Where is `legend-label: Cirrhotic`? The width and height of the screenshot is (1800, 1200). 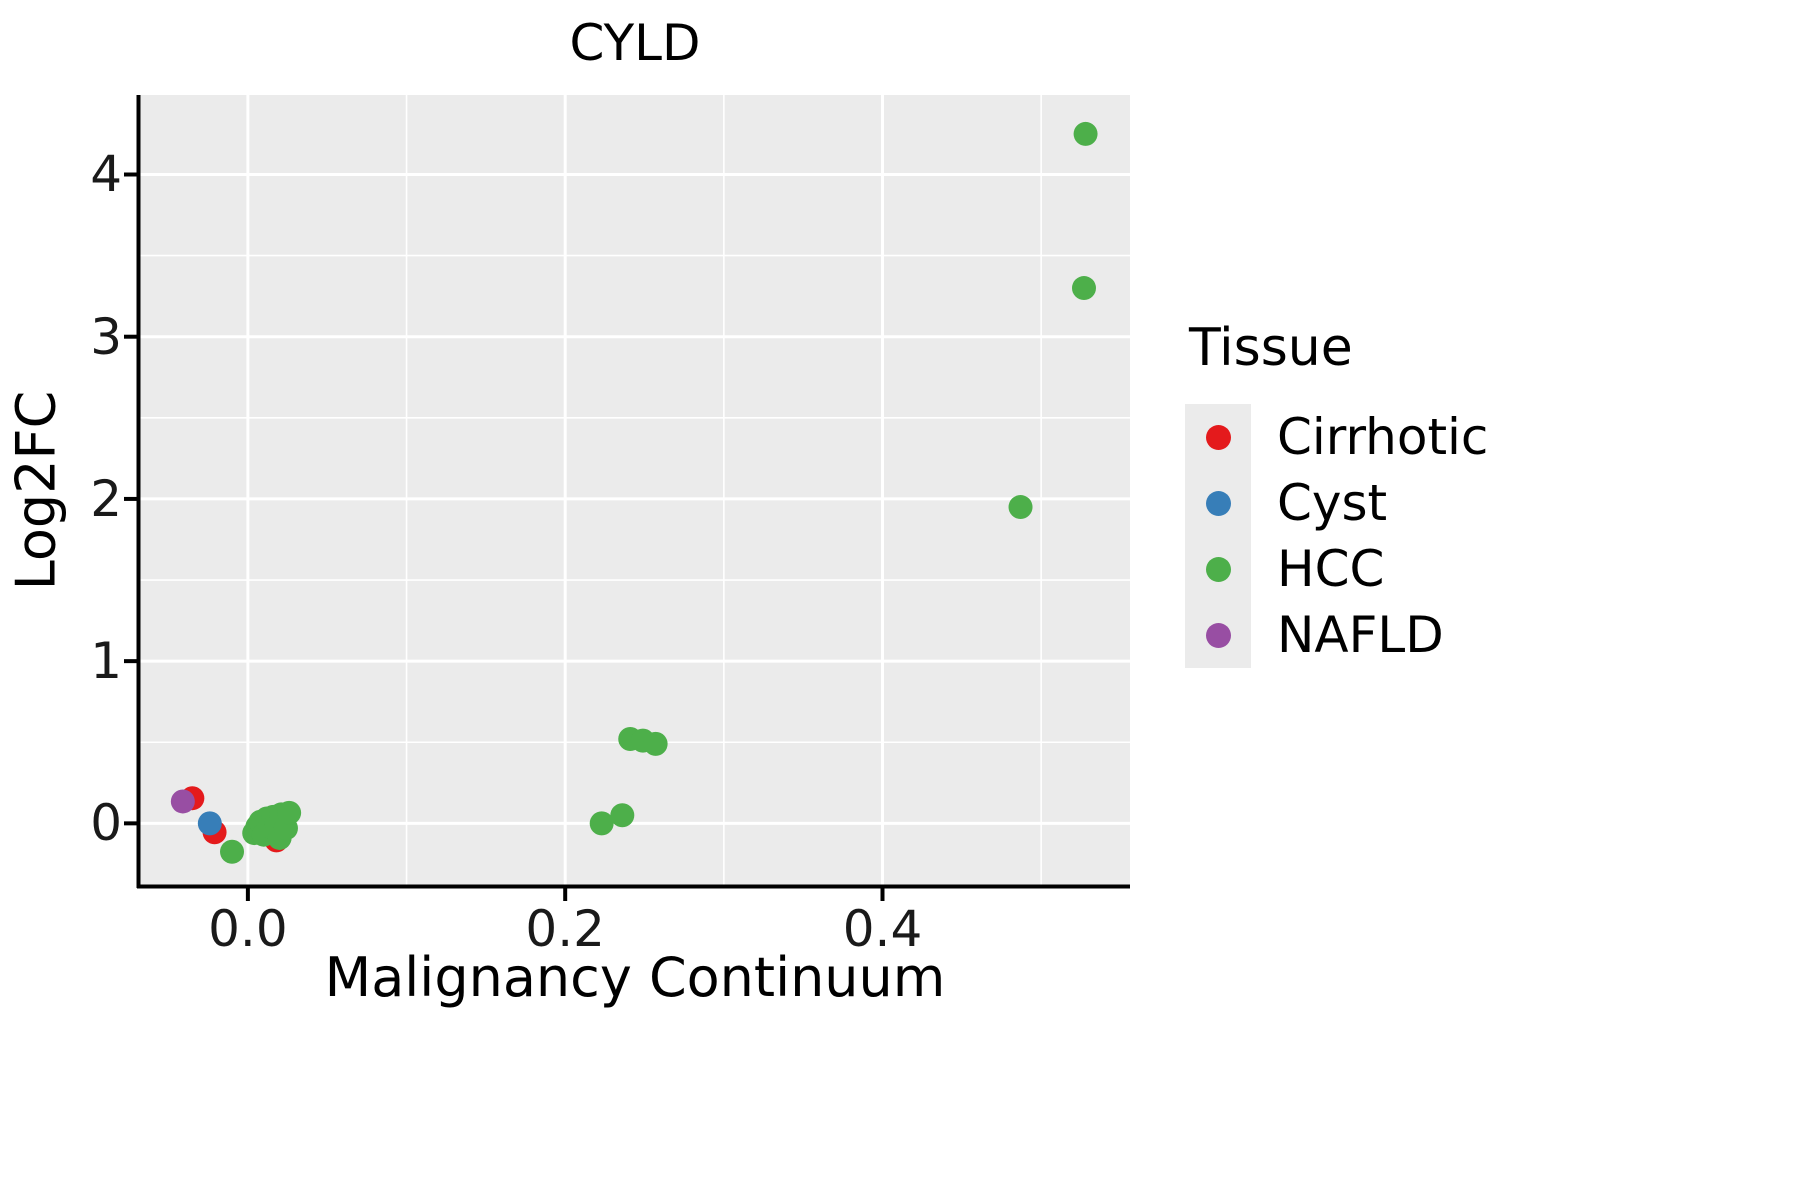 legend-label: Cirrhotic is located at coordinates (1383, 437).